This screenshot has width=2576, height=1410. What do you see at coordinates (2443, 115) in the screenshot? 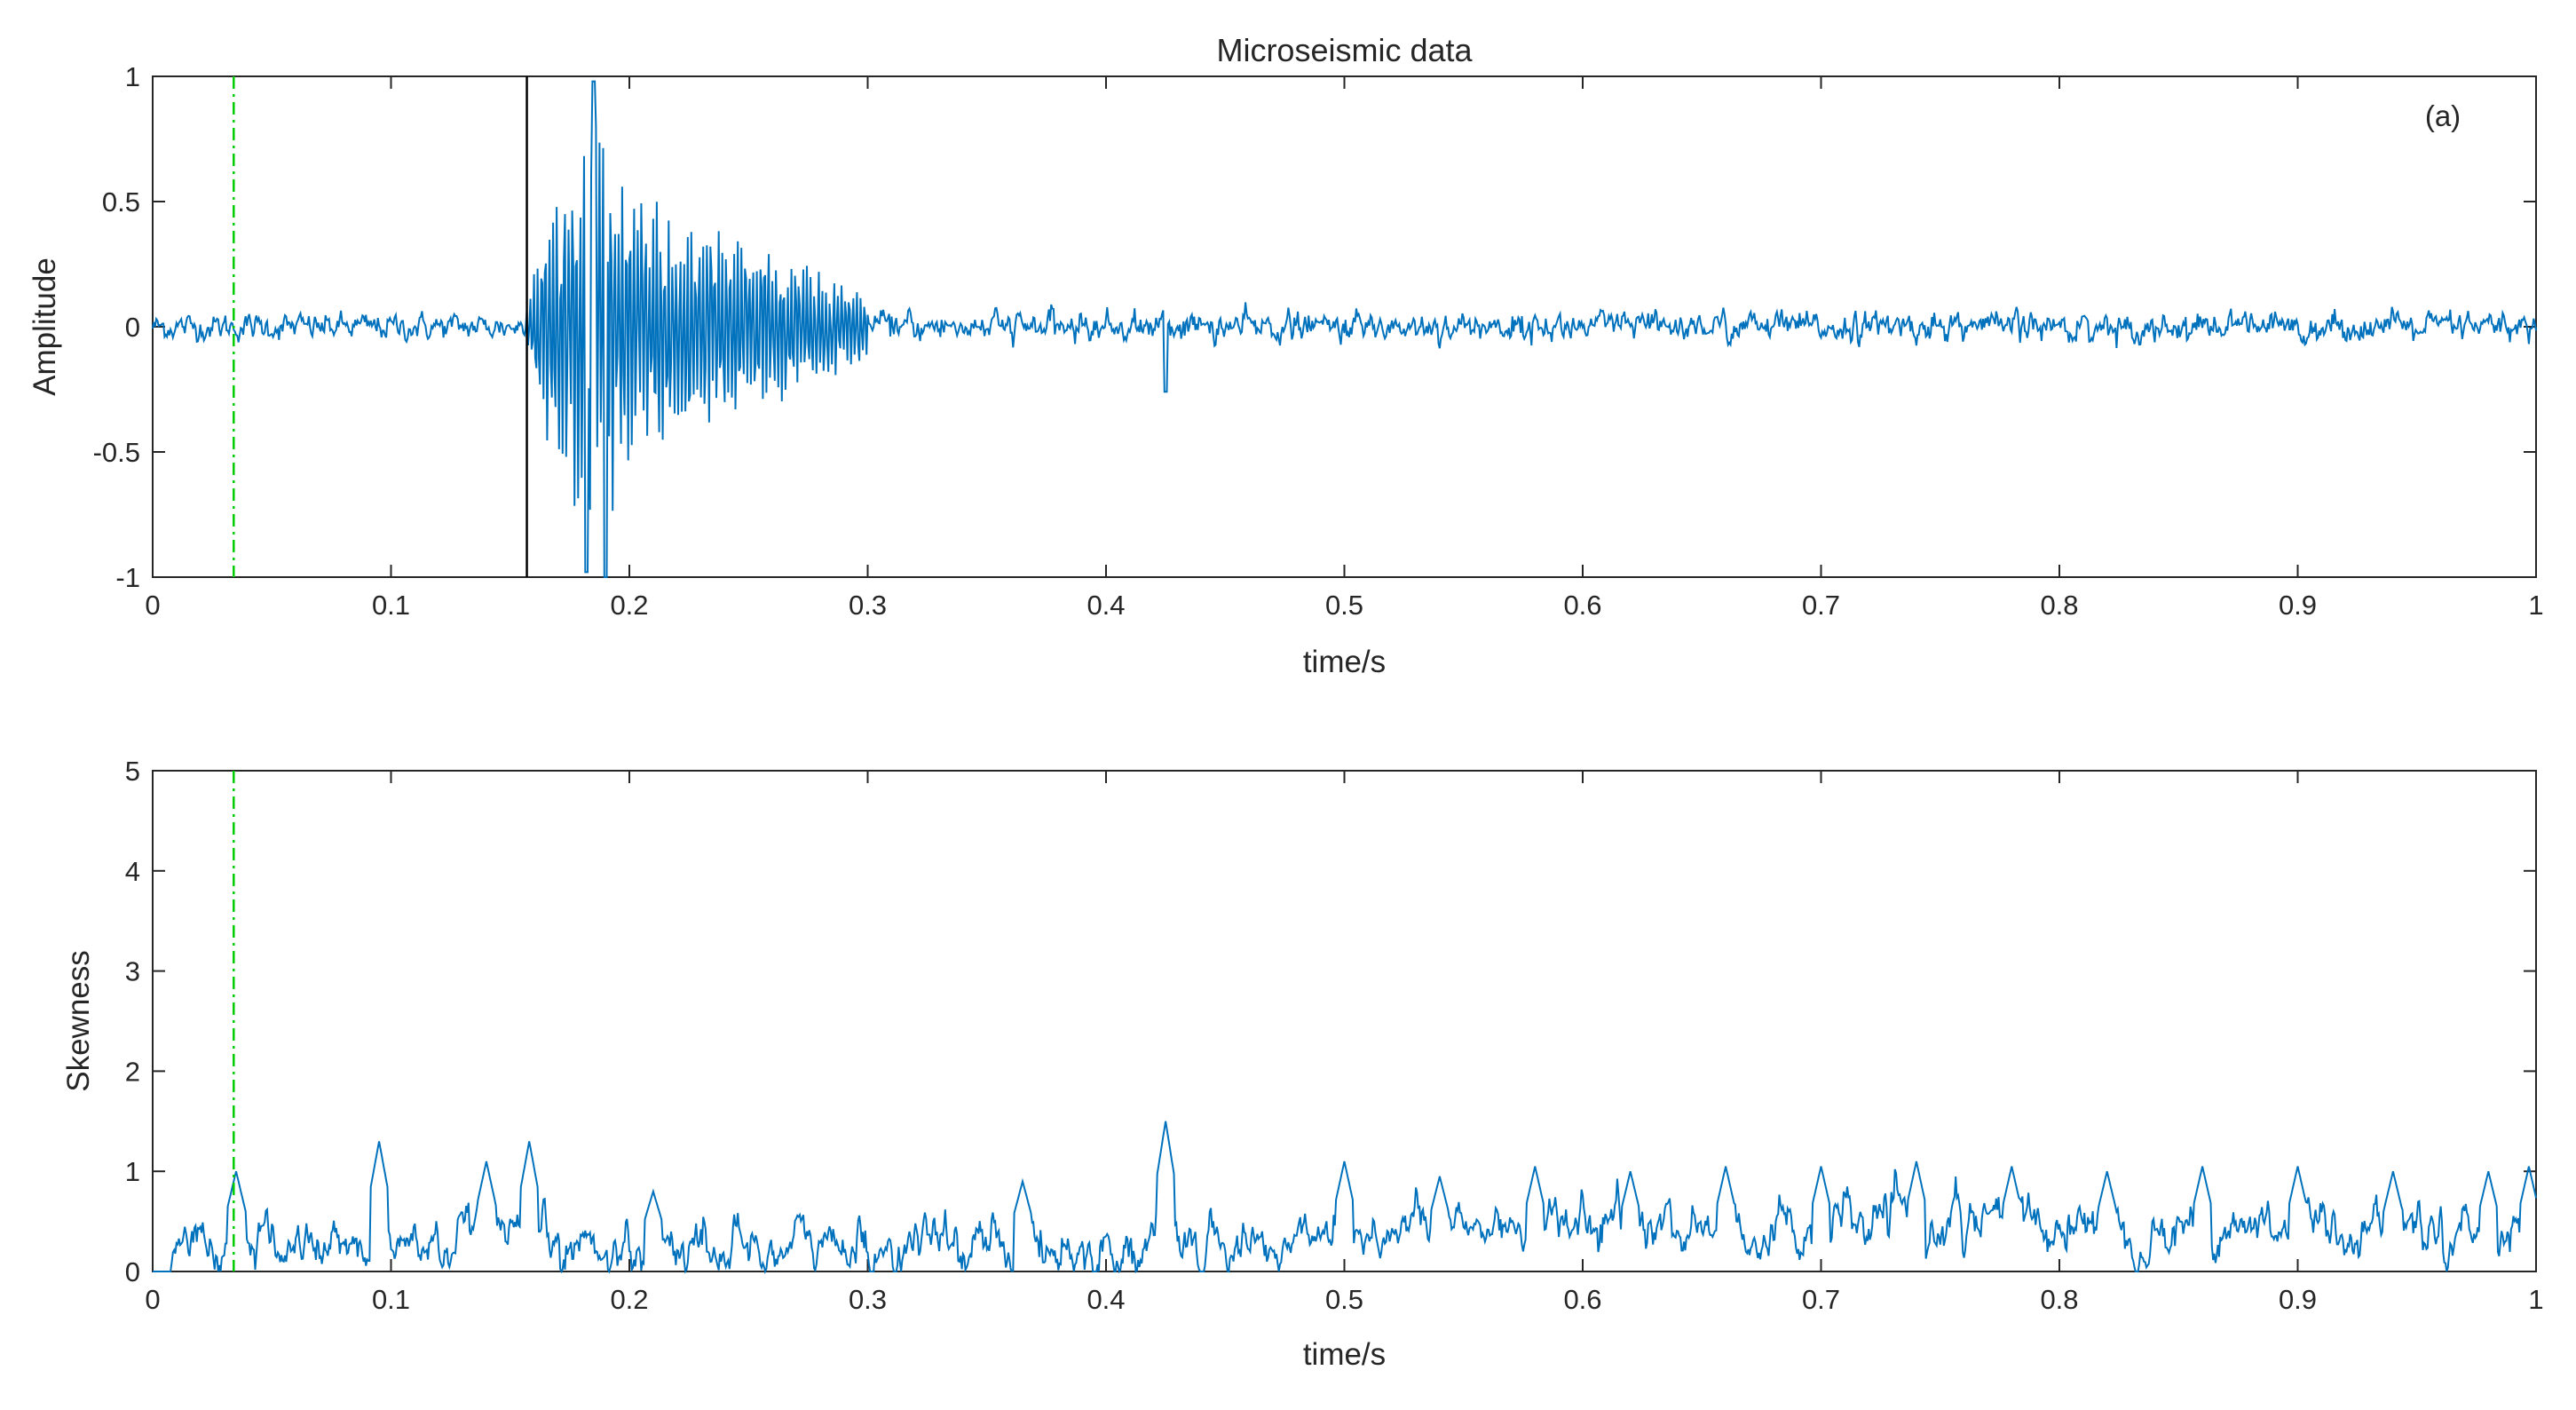
I see `panel-annotation: (a)` at bounding box center [2443, 115].